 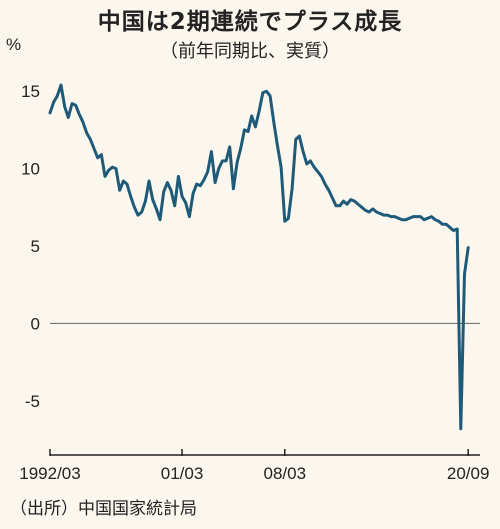 I want to click on y-axis-unit-label: %, so click(x=13, y=44).